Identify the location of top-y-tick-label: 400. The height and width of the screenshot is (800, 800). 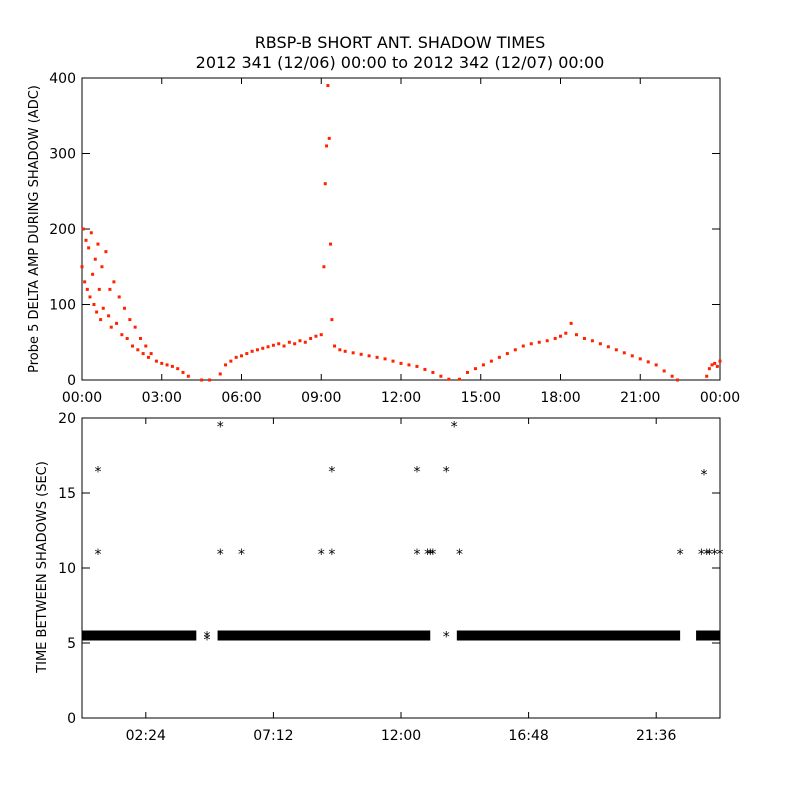
(62, 79).